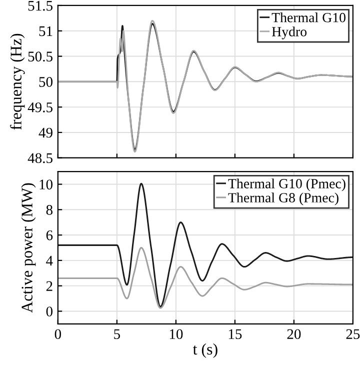  Describe the element at coordinates (176, 334) in the screenshot. I see `x-tick-label: 10` at that location.